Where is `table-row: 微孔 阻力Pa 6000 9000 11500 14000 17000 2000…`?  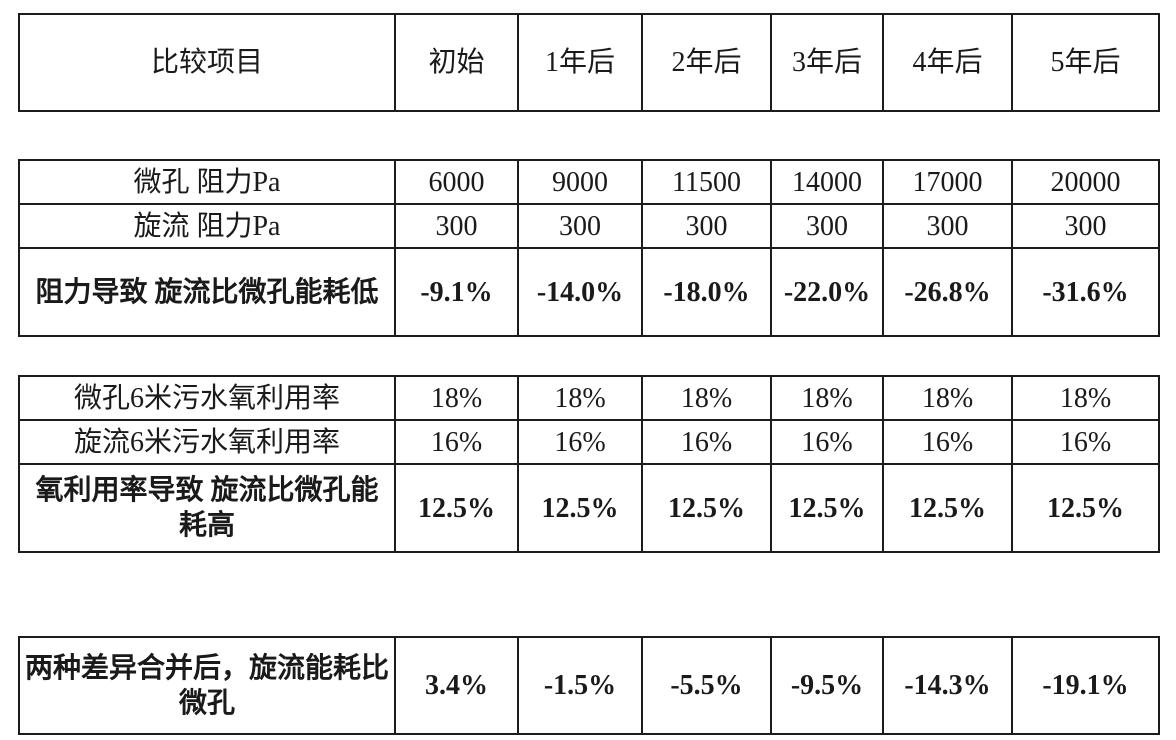
table-row: 微孔 阻力Pa 6000 9000 11500 14000 17000 2000… is located at coordinates (589, 182).